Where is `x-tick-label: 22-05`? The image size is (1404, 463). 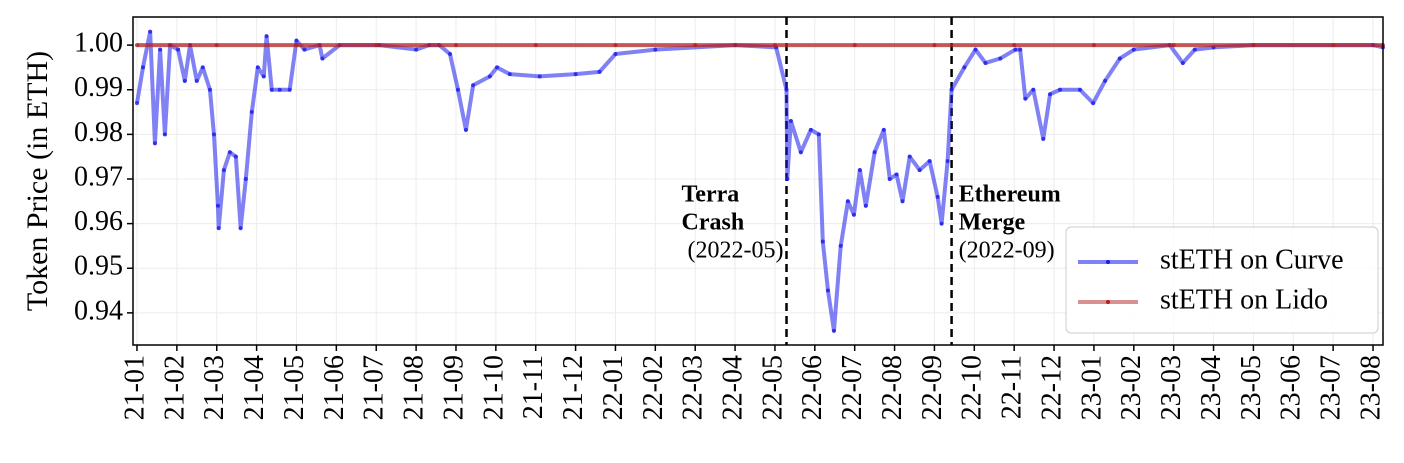
x-tick-label: 22-05 is located at coordinates (772, 387).